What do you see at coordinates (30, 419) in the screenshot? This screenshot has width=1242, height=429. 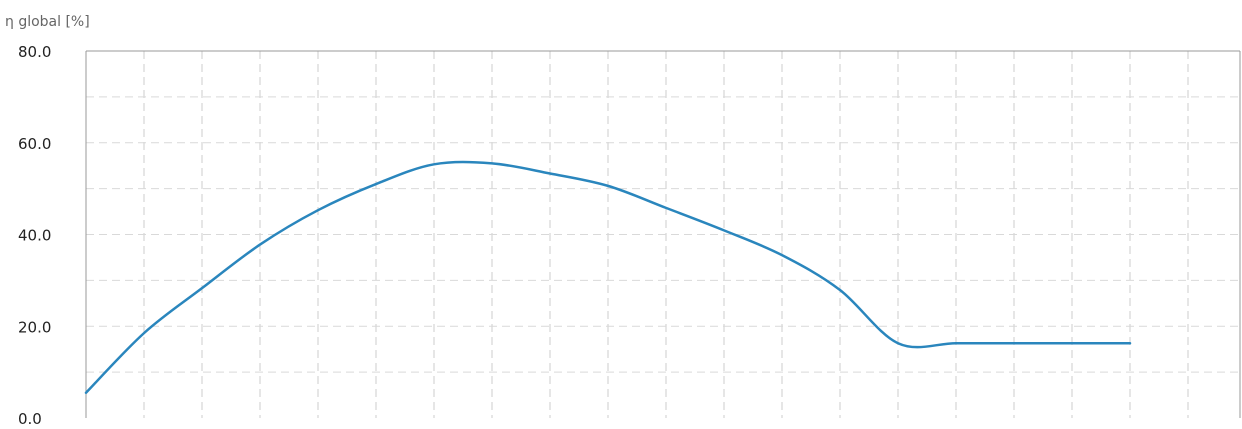 I see `y-tick-label: 0.0` at bounding box center [30, 419].